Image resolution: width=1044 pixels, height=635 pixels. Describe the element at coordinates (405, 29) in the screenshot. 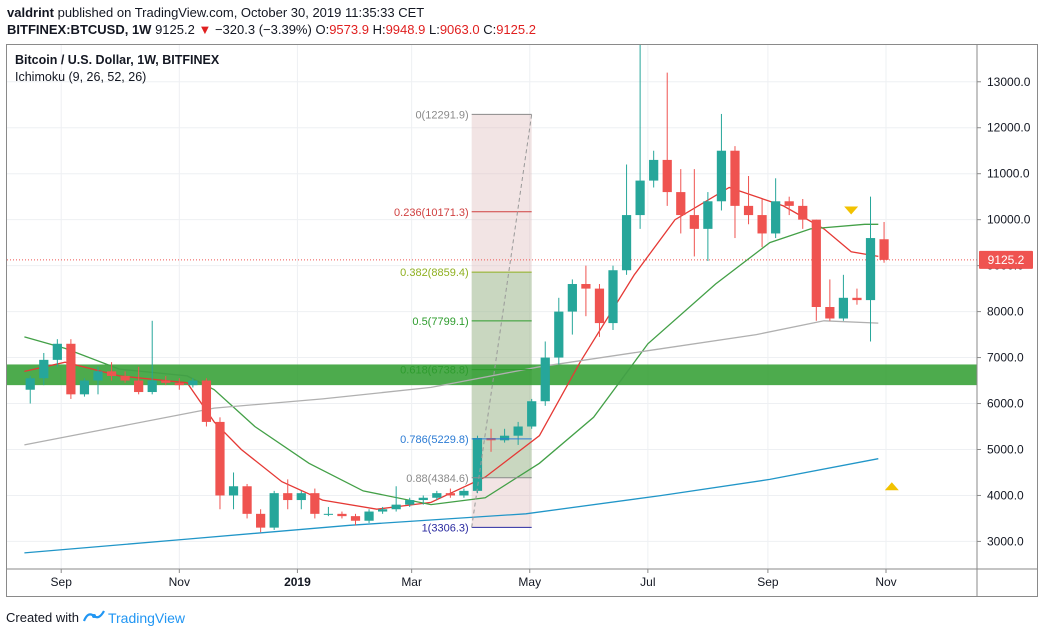

I see `high-value: 9948.9` at that location.